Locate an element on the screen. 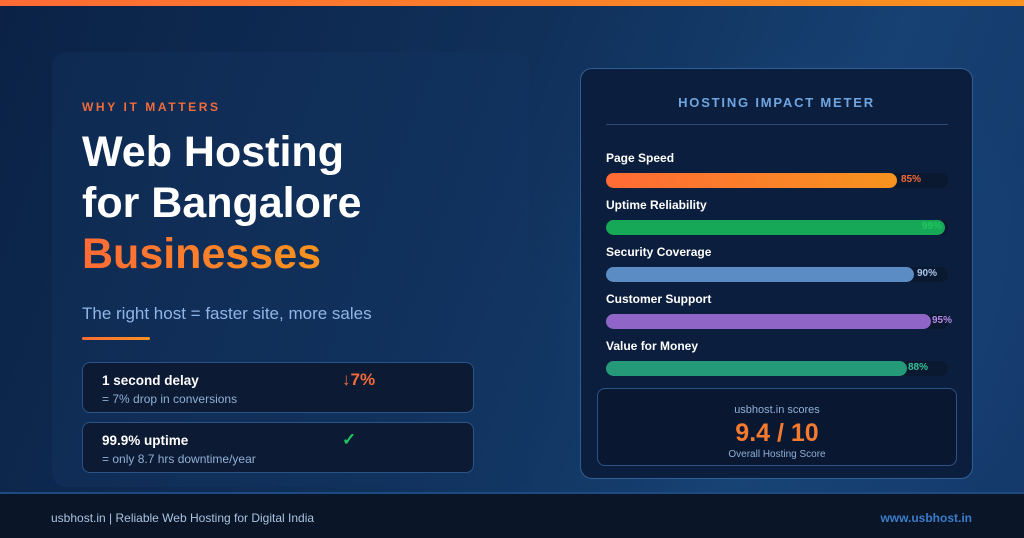  progress-track: 90% is located at coordinates (777, 274).